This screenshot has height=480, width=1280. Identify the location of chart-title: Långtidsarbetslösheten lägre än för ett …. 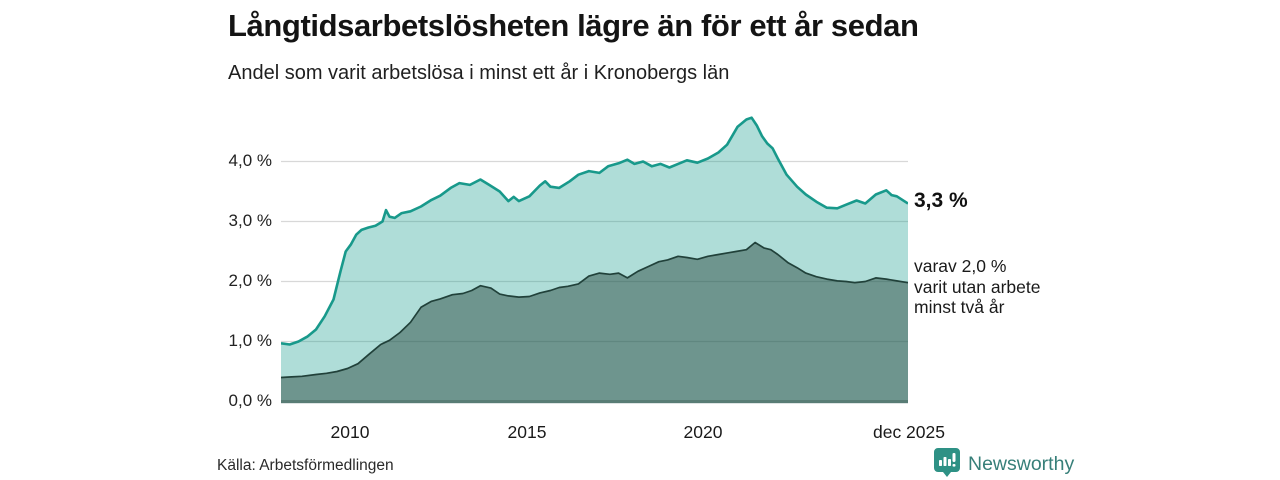
(573, 25).